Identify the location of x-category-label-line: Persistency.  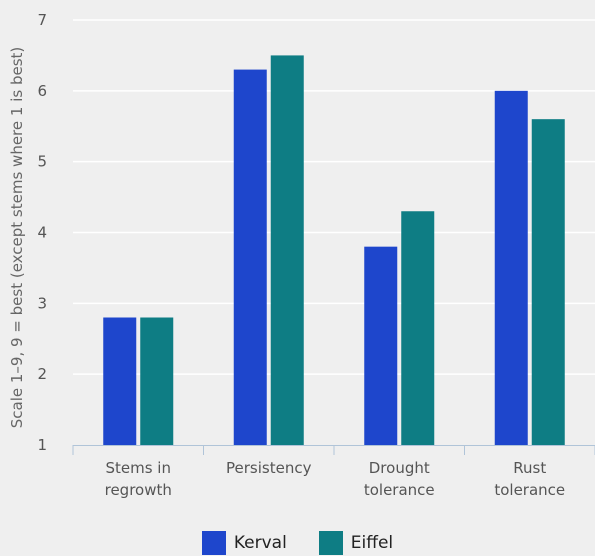
(269, 468).